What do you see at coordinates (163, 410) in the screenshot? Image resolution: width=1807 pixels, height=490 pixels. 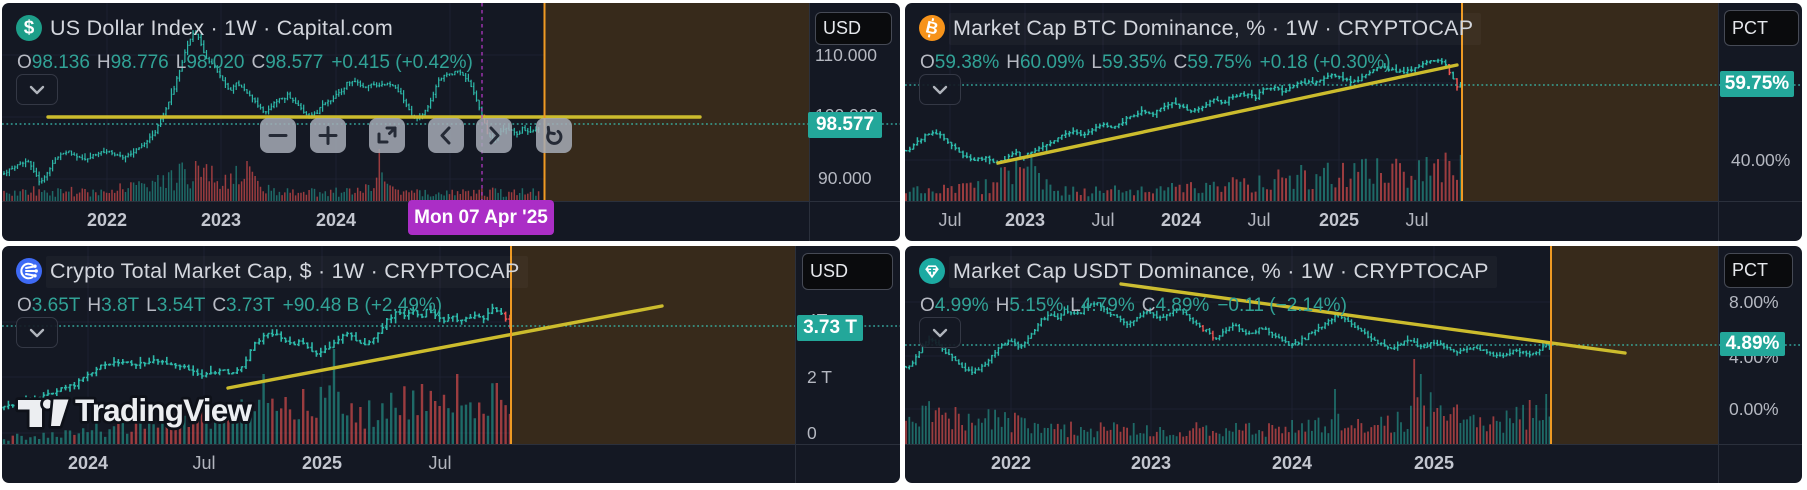 I see `svg-text: TradingView` at bounding box center [163, 410].